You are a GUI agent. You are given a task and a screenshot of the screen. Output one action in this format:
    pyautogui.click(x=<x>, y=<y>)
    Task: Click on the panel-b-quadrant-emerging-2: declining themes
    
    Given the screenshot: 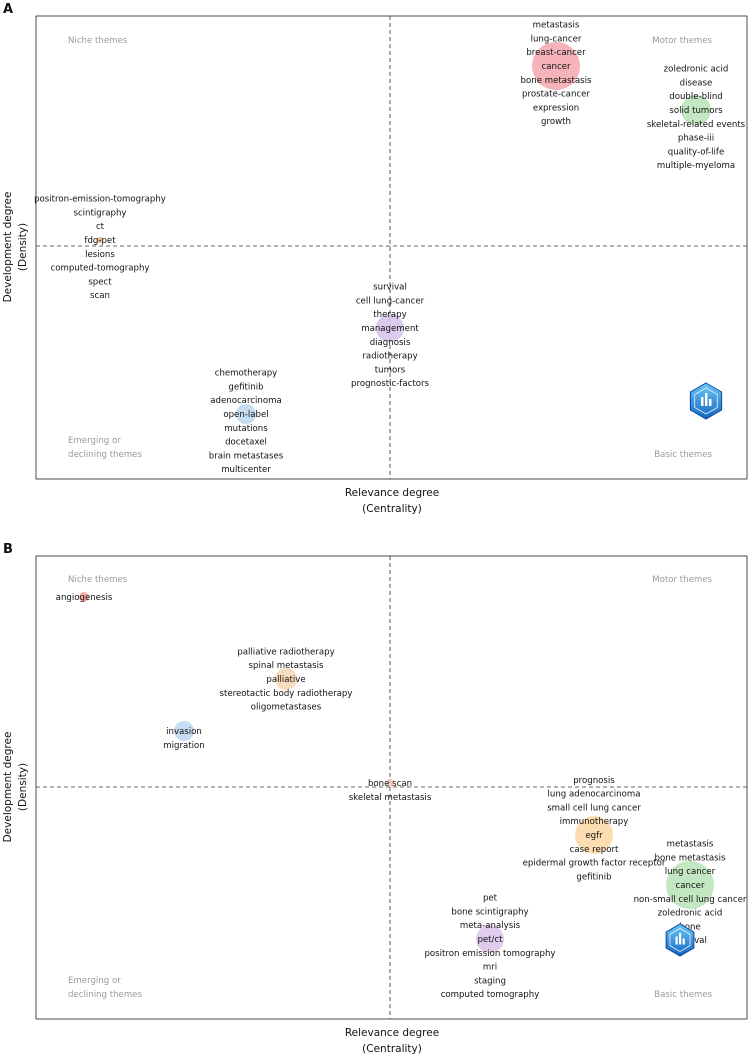 What is the action you would take?
    pyautogui.click(x=105, y=995)
    